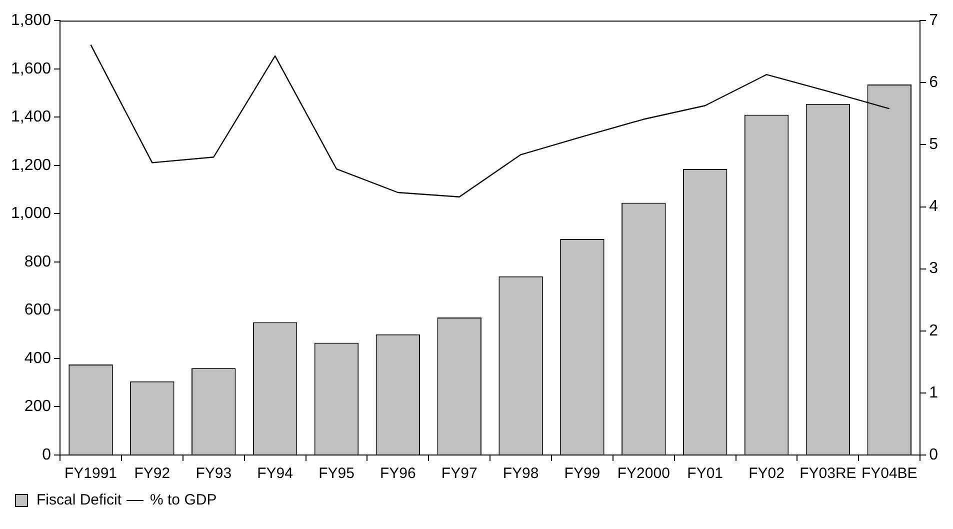 The width and height of the screenshot is (953, 529). Describe the element at coordinates (214, 473) in the screenshot. I see `x-tick-label: FY93` at that location.